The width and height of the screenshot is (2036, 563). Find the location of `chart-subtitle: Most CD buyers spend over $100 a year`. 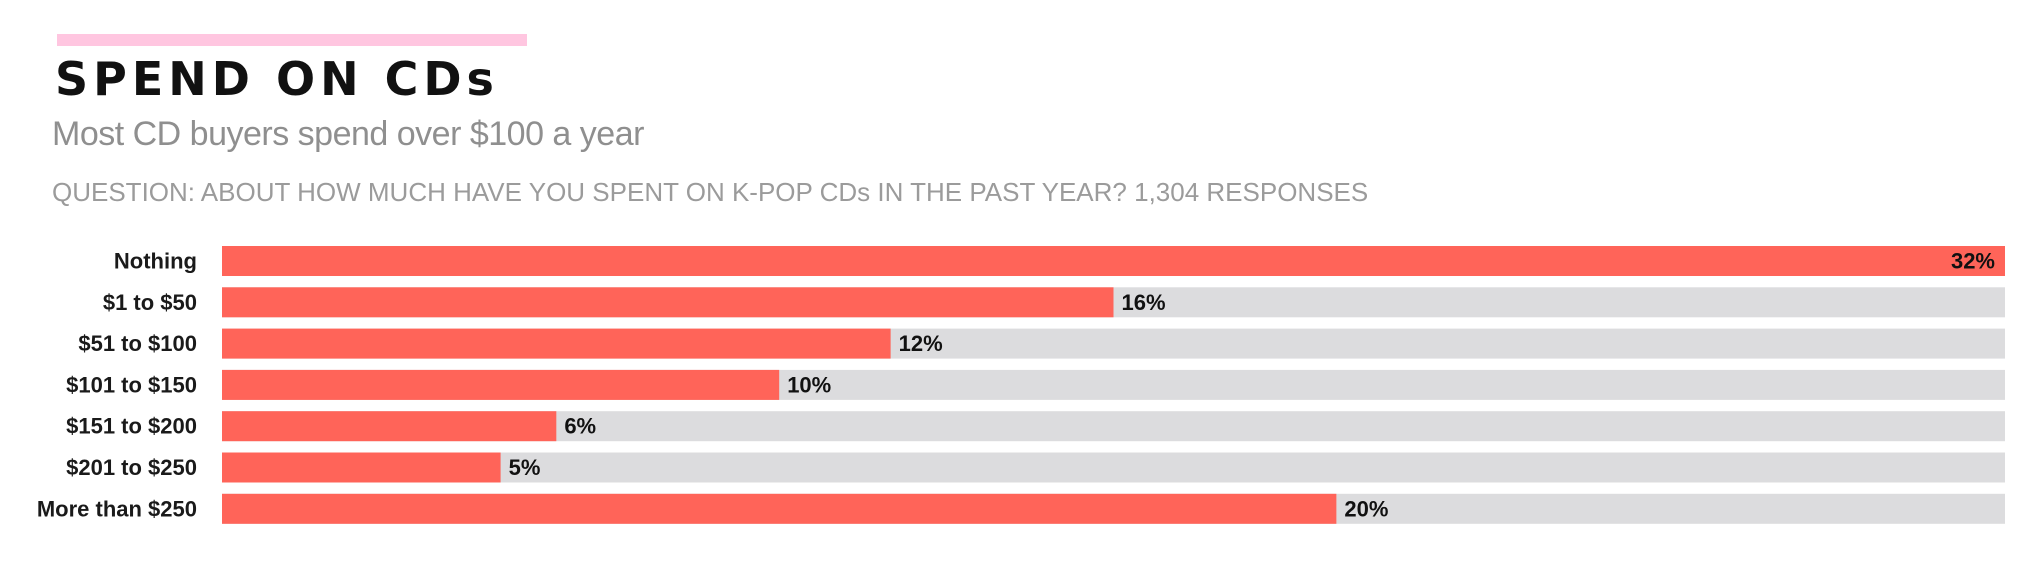

chart-subtitle: Most CD buyers spend over $100 a year is located at coordinates (348, 134).